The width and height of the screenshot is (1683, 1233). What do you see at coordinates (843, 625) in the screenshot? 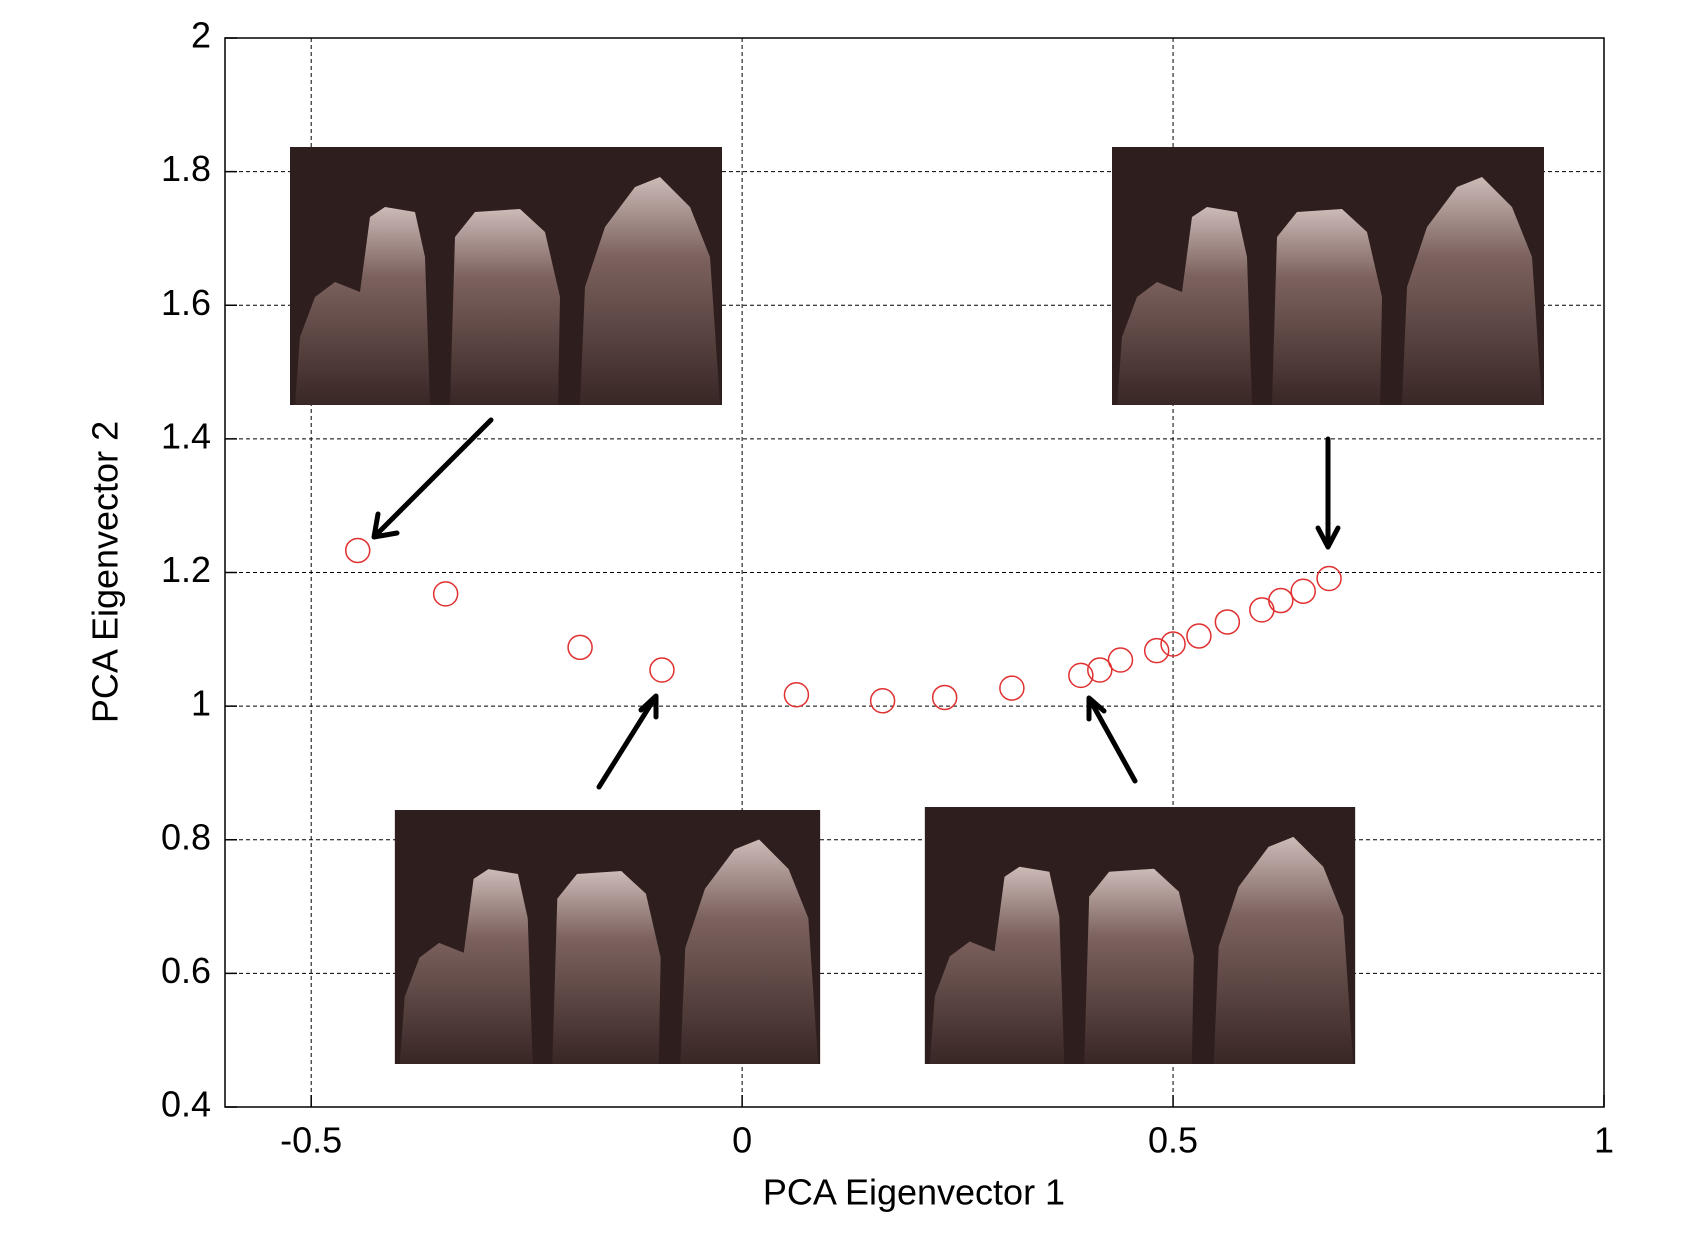
I see `points` at bounding box center [843, 625].